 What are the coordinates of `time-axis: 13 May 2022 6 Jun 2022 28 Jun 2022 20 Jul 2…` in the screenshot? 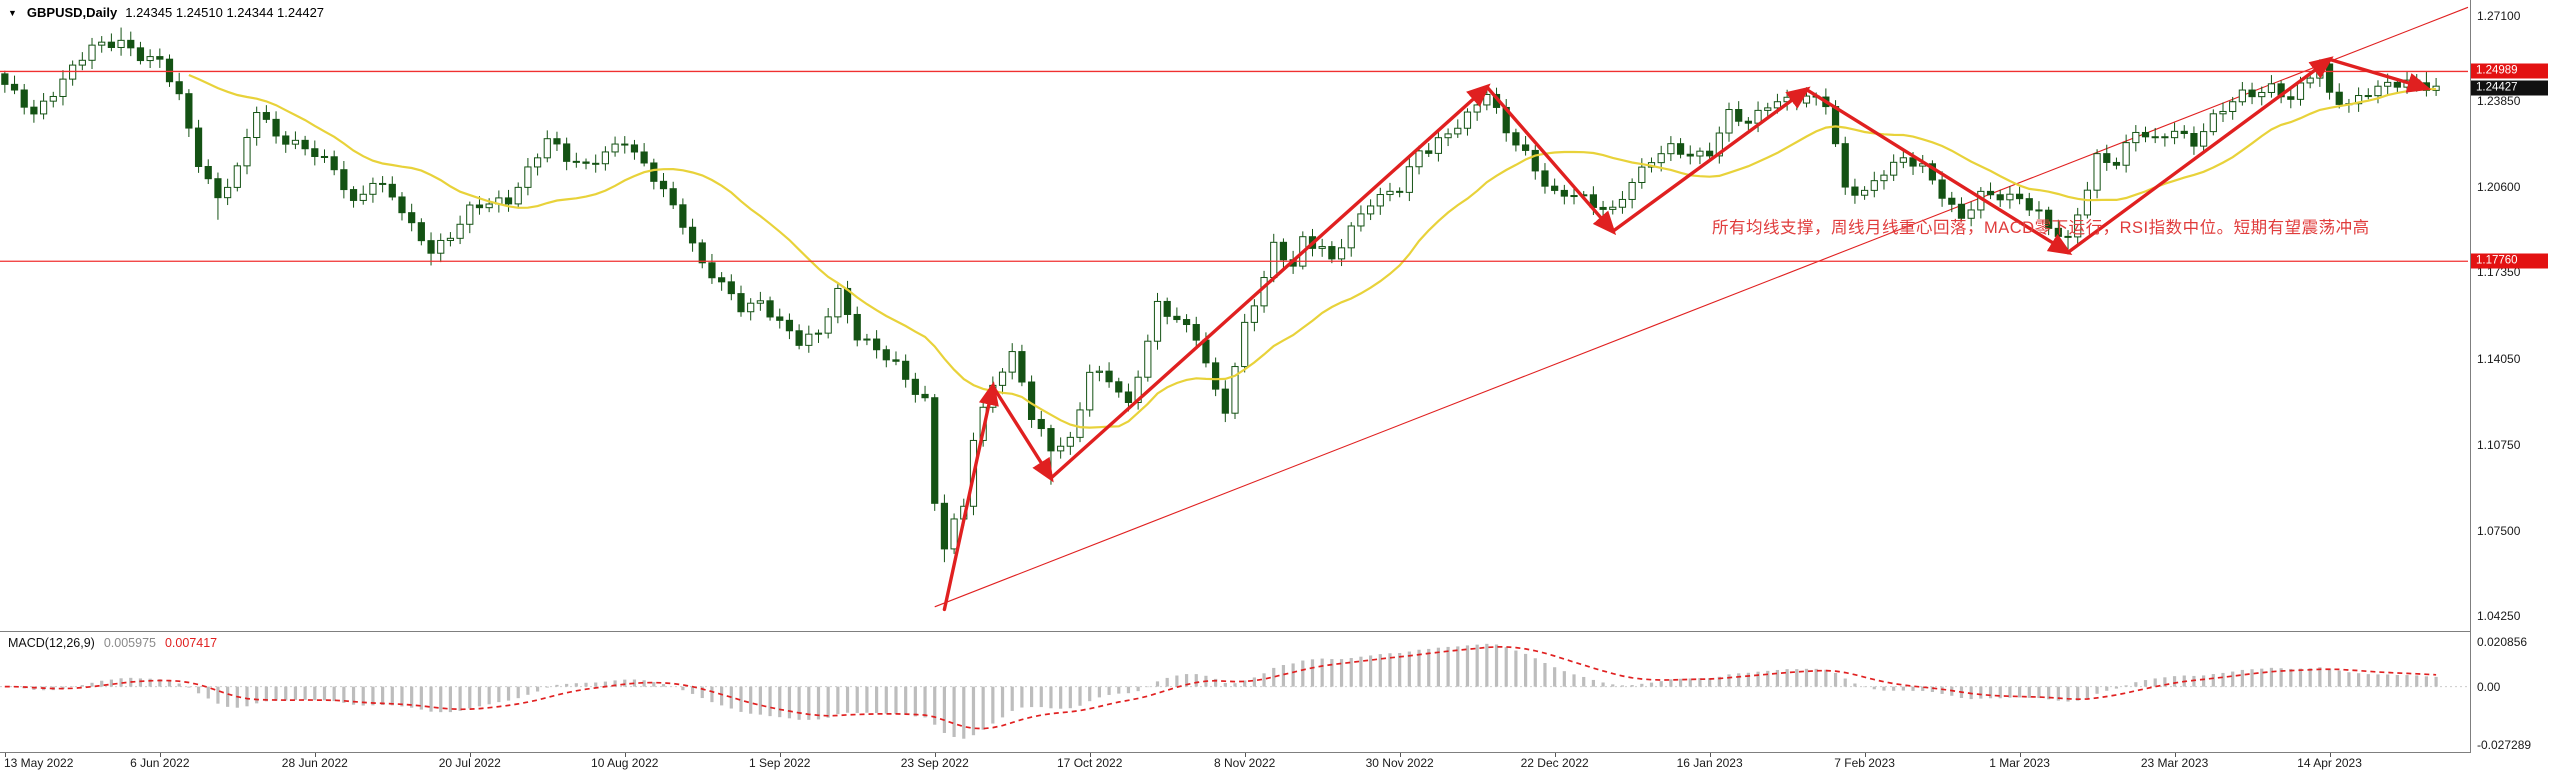 It's located at (1278, 762).